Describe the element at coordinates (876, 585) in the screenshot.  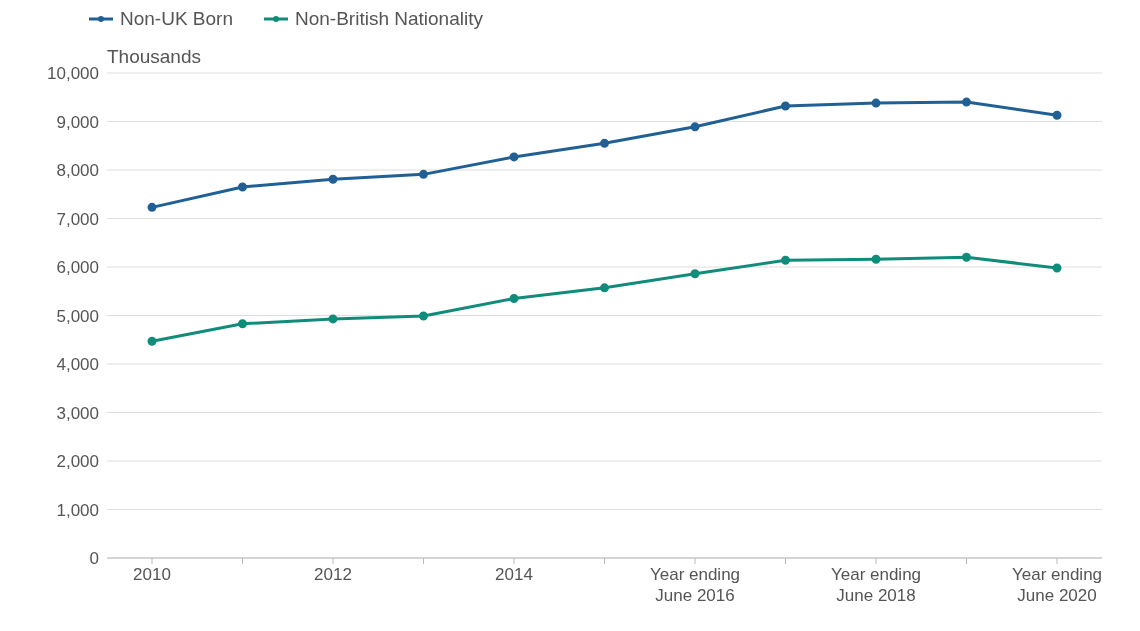
I see `x-tick-label: Year ending June 2018` at that location.